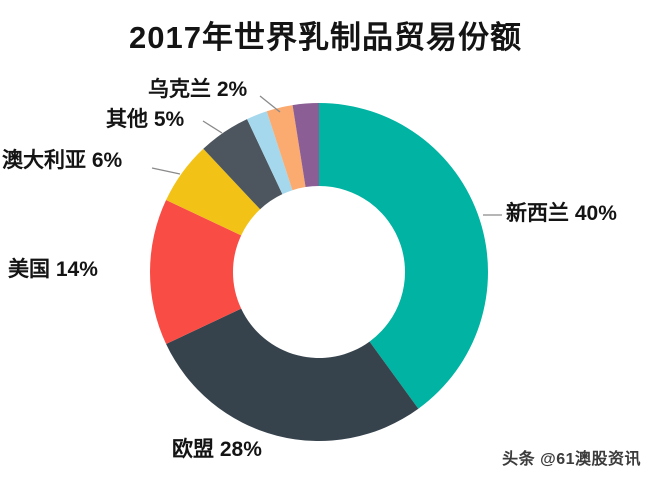 The image size is (651, 480). Describe the element at coordinates (326, 155) in the screenshot. I see `leader-lines` at that location.